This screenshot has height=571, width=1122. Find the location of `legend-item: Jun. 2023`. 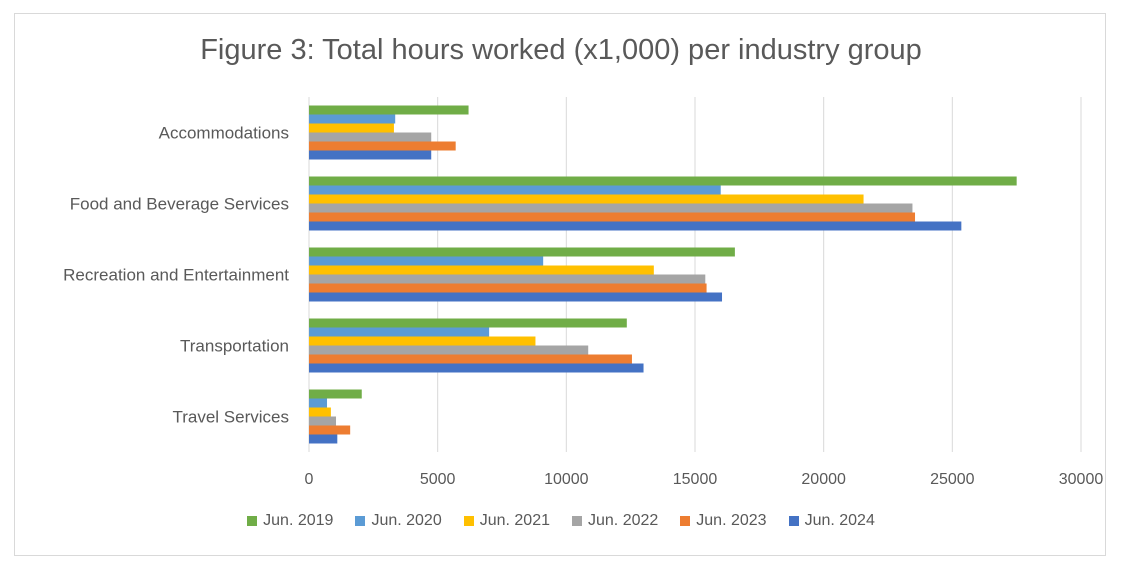

legend-item: Jun. 2023 is located at coordinates (723, 521).